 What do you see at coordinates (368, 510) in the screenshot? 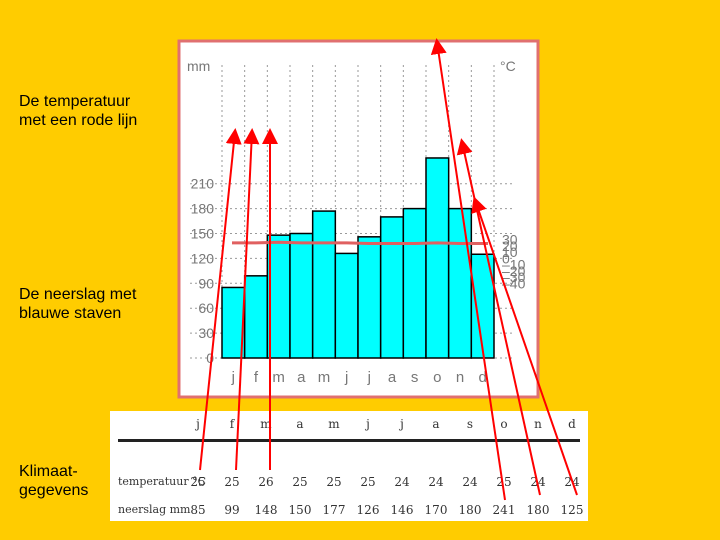
I see `table-rain-cell: 126` at bounding box center [368, 510].